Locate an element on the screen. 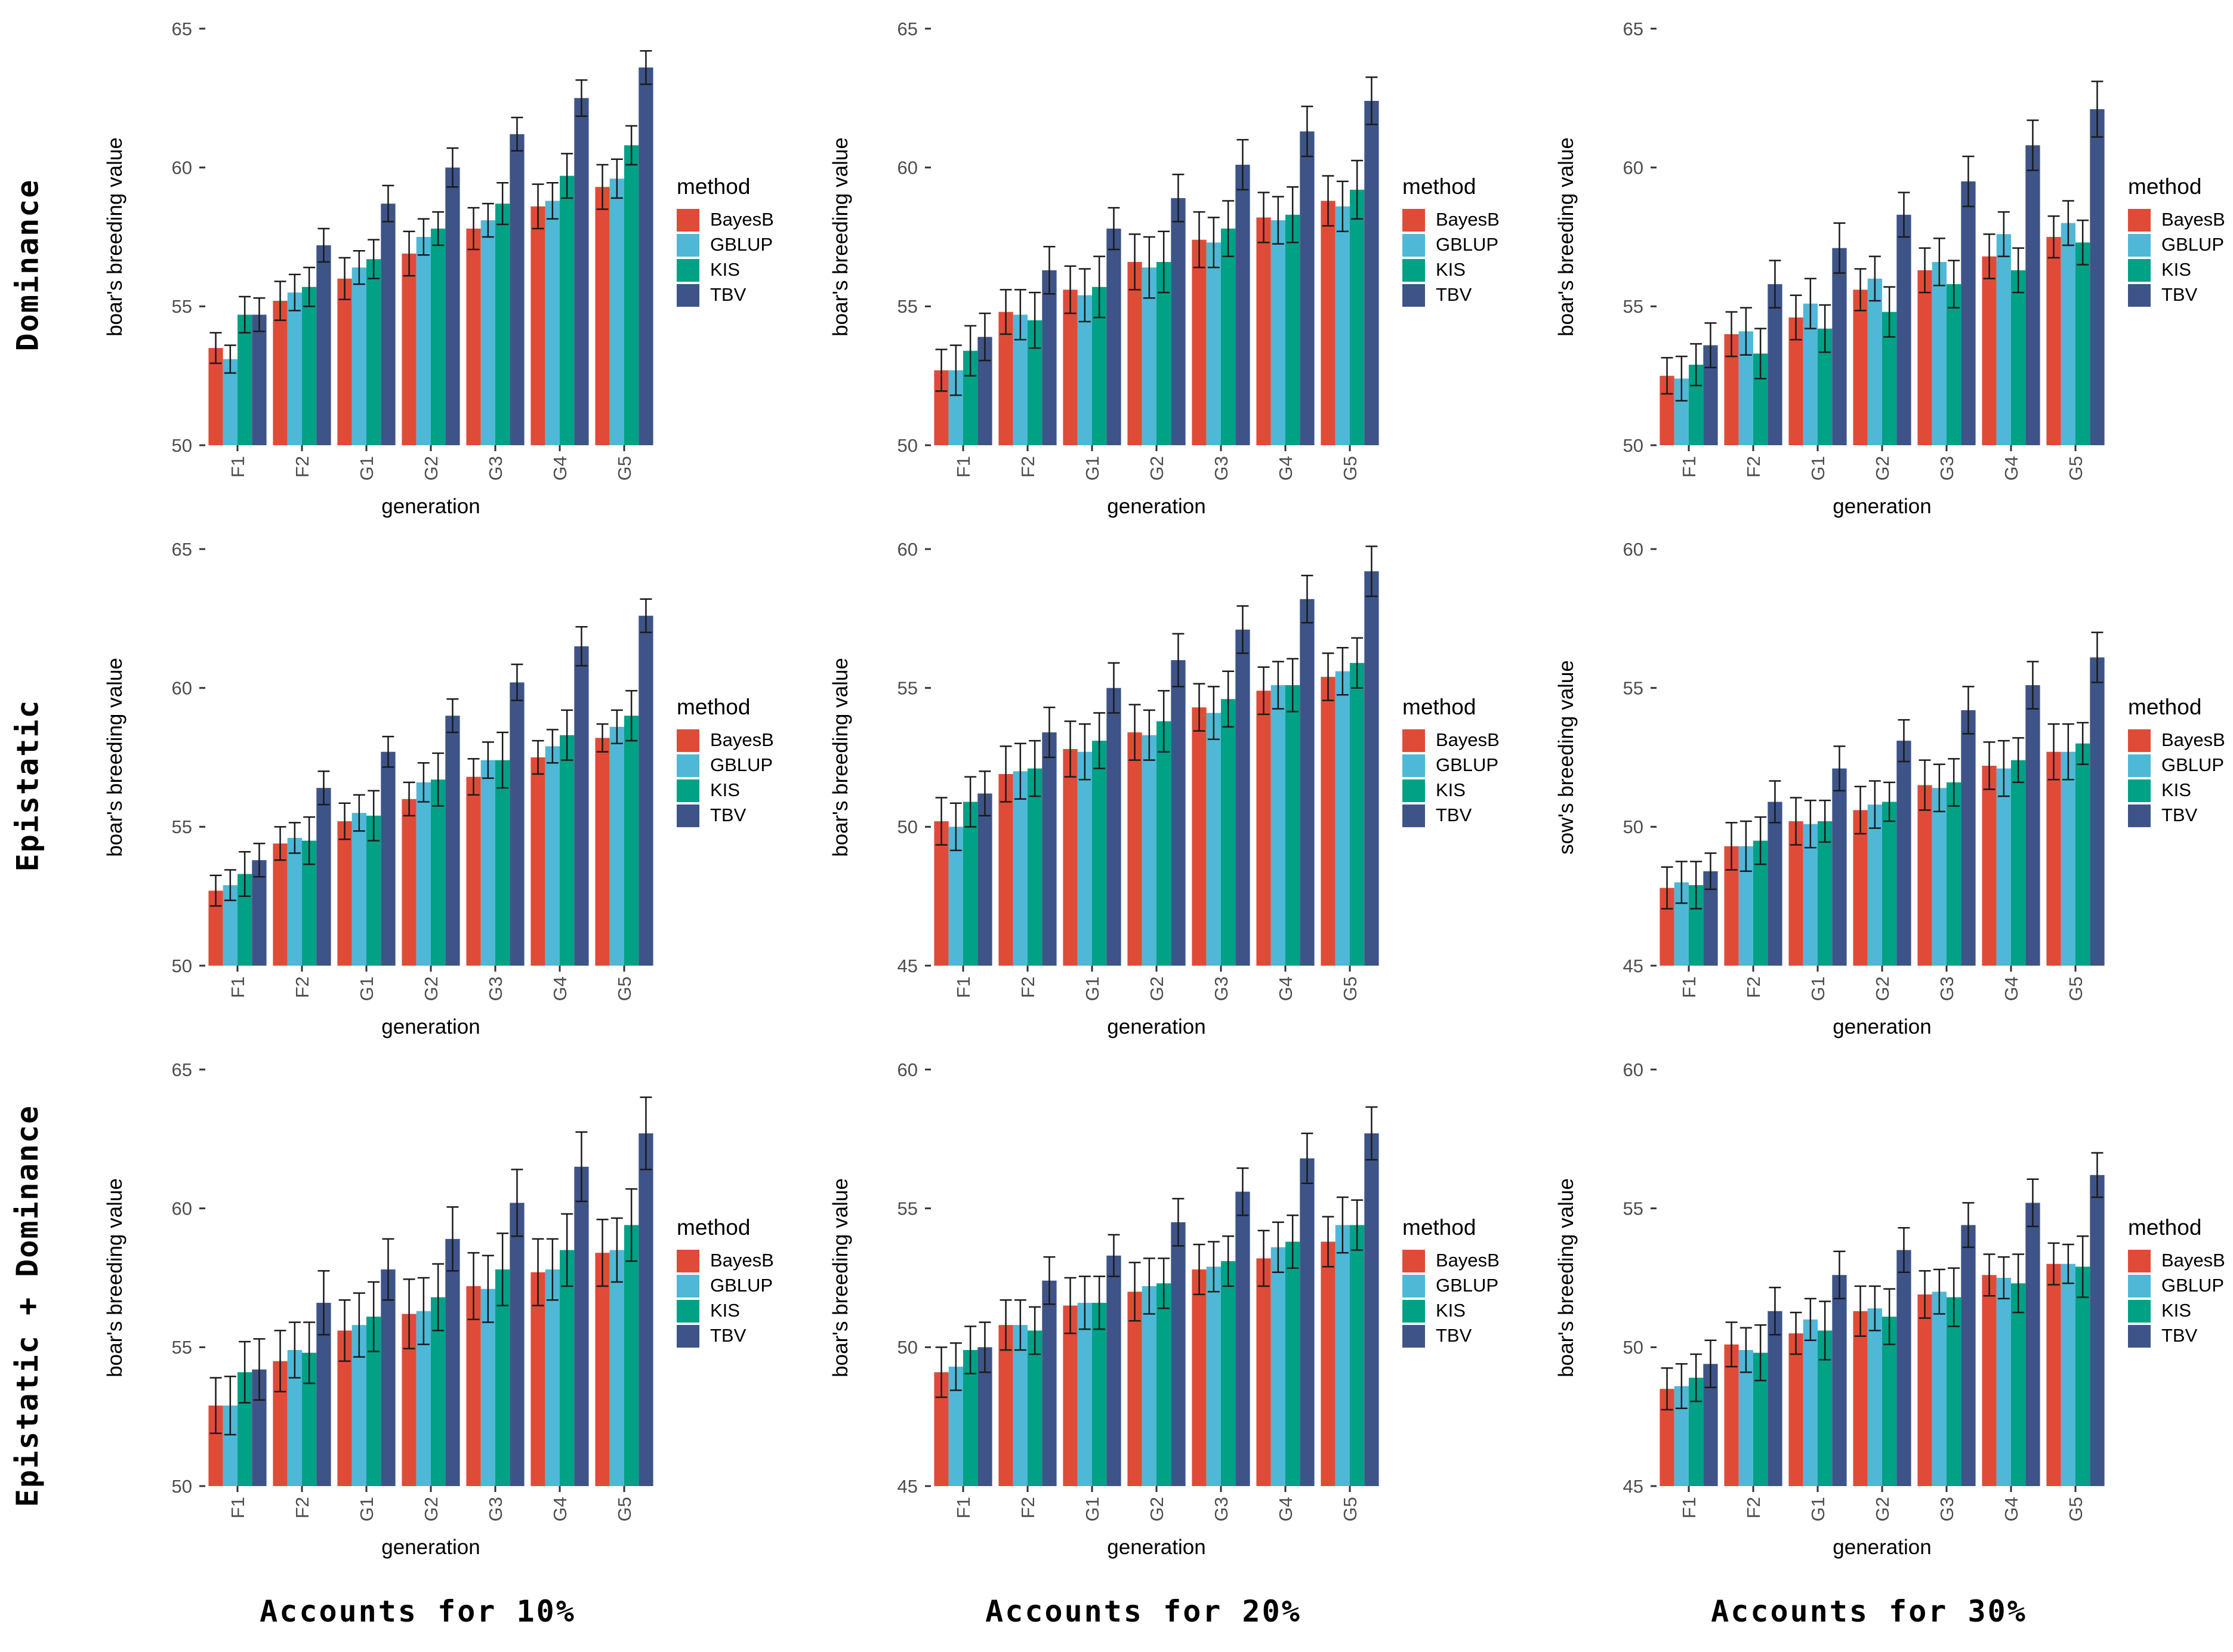 Image resolution: width=2233 pixels, height=1652 pixels. bar-GBLUP-G3 is located at coordinates (1213, 1376).